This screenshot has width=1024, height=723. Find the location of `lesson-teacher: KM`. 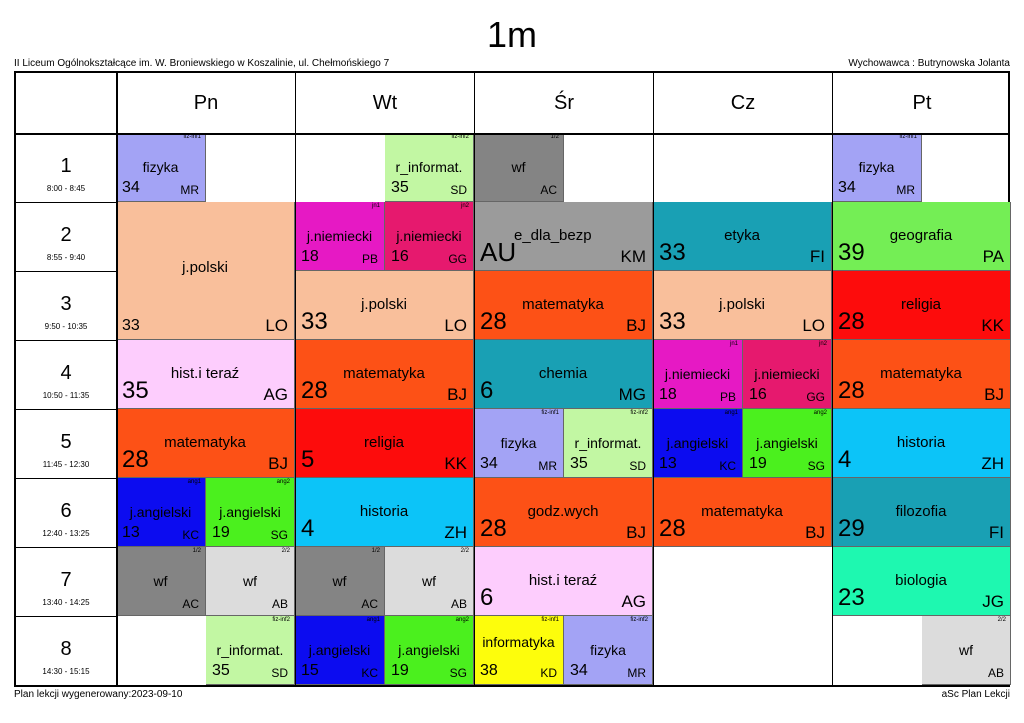

lesson-teacher: KM is located at coordinates (633, 256).